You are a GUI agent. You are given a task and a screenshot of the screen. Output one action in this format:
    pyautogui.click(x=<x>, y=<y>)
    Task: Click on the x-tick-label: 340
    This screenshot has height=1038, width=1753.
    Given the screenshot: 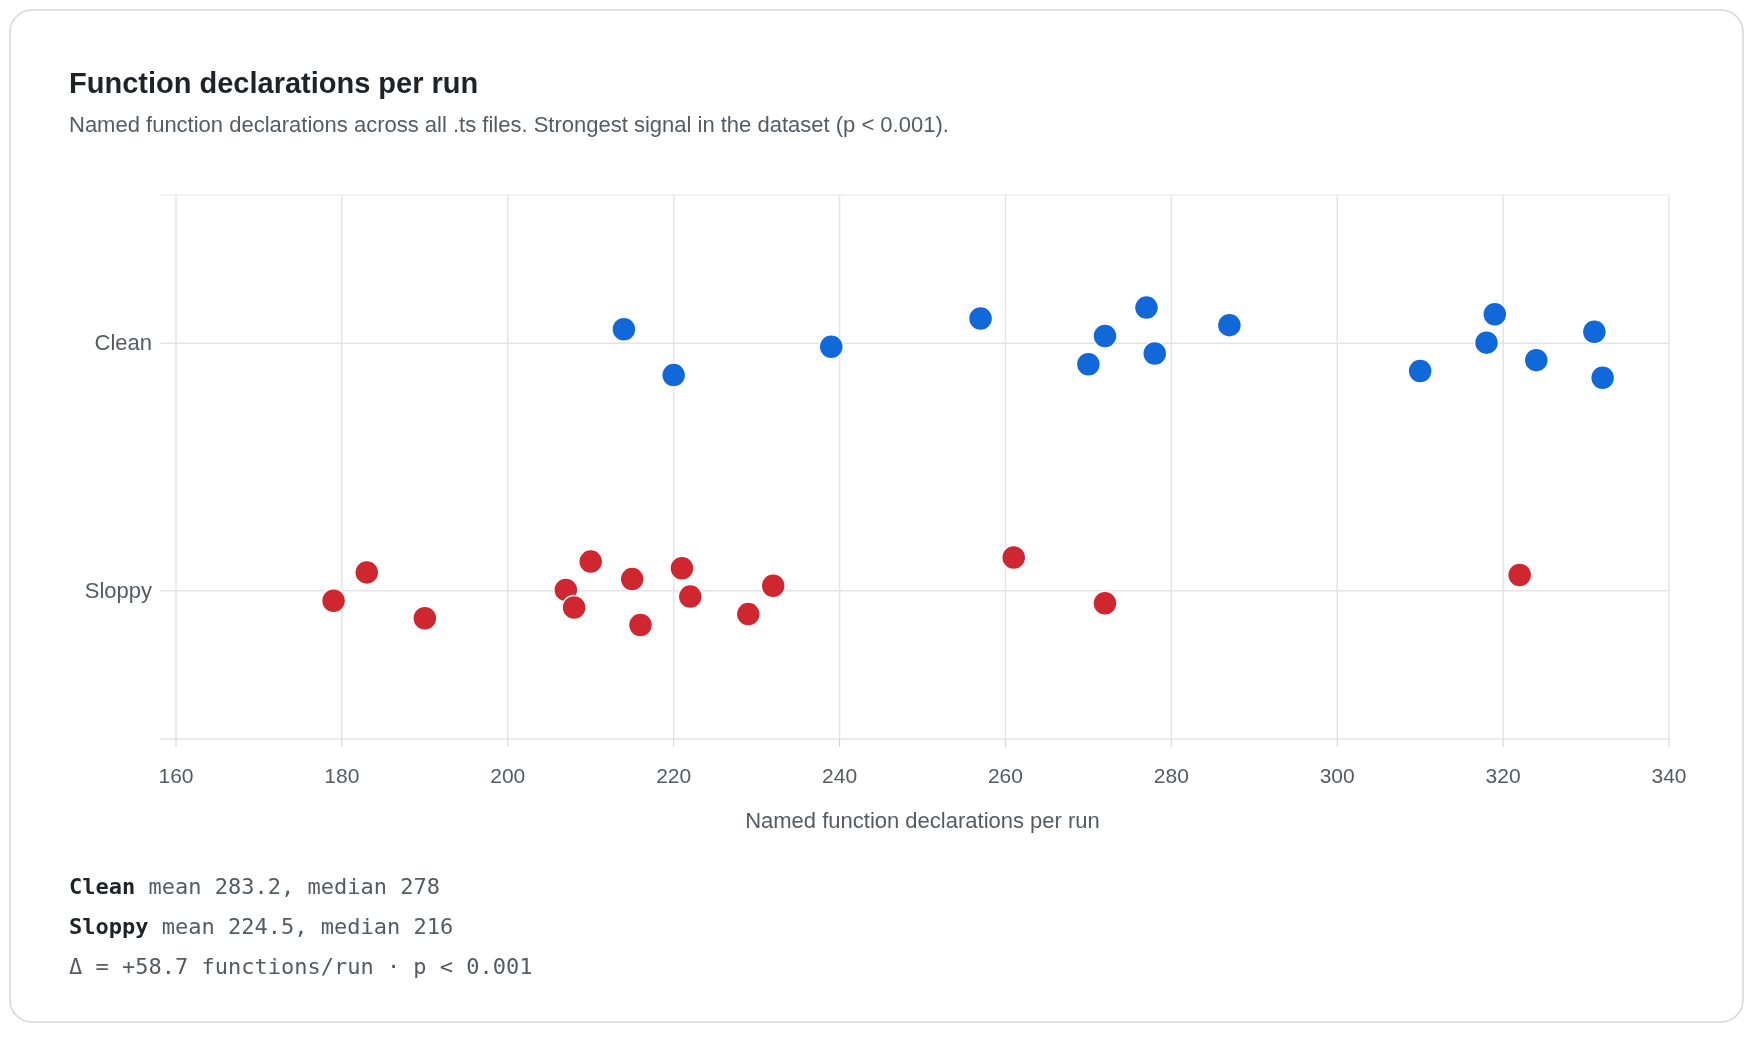 What is the action you would take?
    pyautogui.click(x=1669, y=775)
    